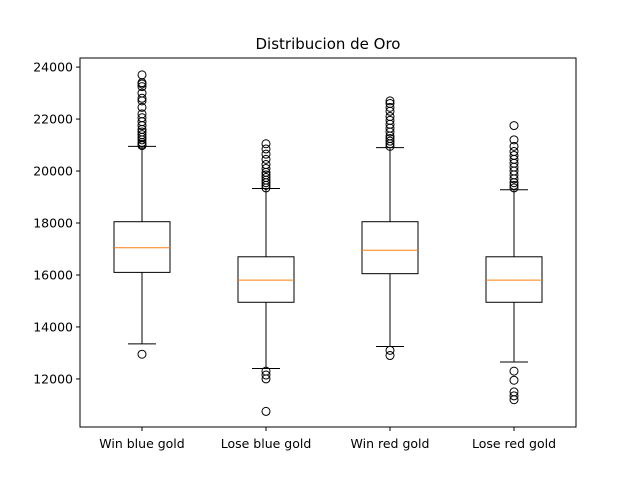  Describe the element at coordinates (53, 119) in the screenshot. I see `y-tick-label: 22000` at that location.